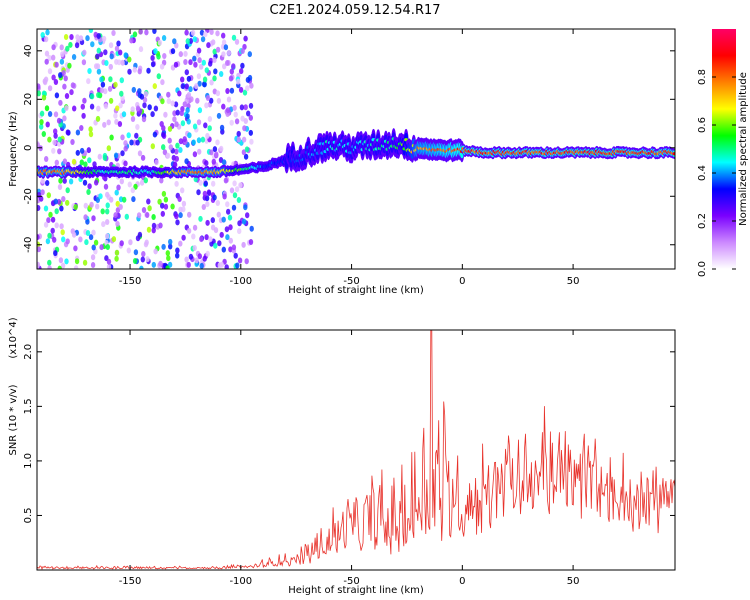  What do you see at coordinates (573, 281) in the screenshot?
I see `spectrogram-x-tick-label: 50` at bounding box center [573, 281].